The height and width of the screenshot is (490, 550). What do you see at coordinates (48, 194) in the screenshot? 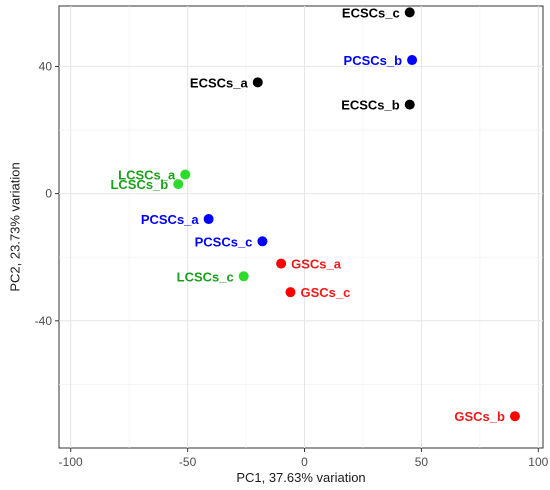
I see `y-tick-label: 0` at bounding box center [48, 194].